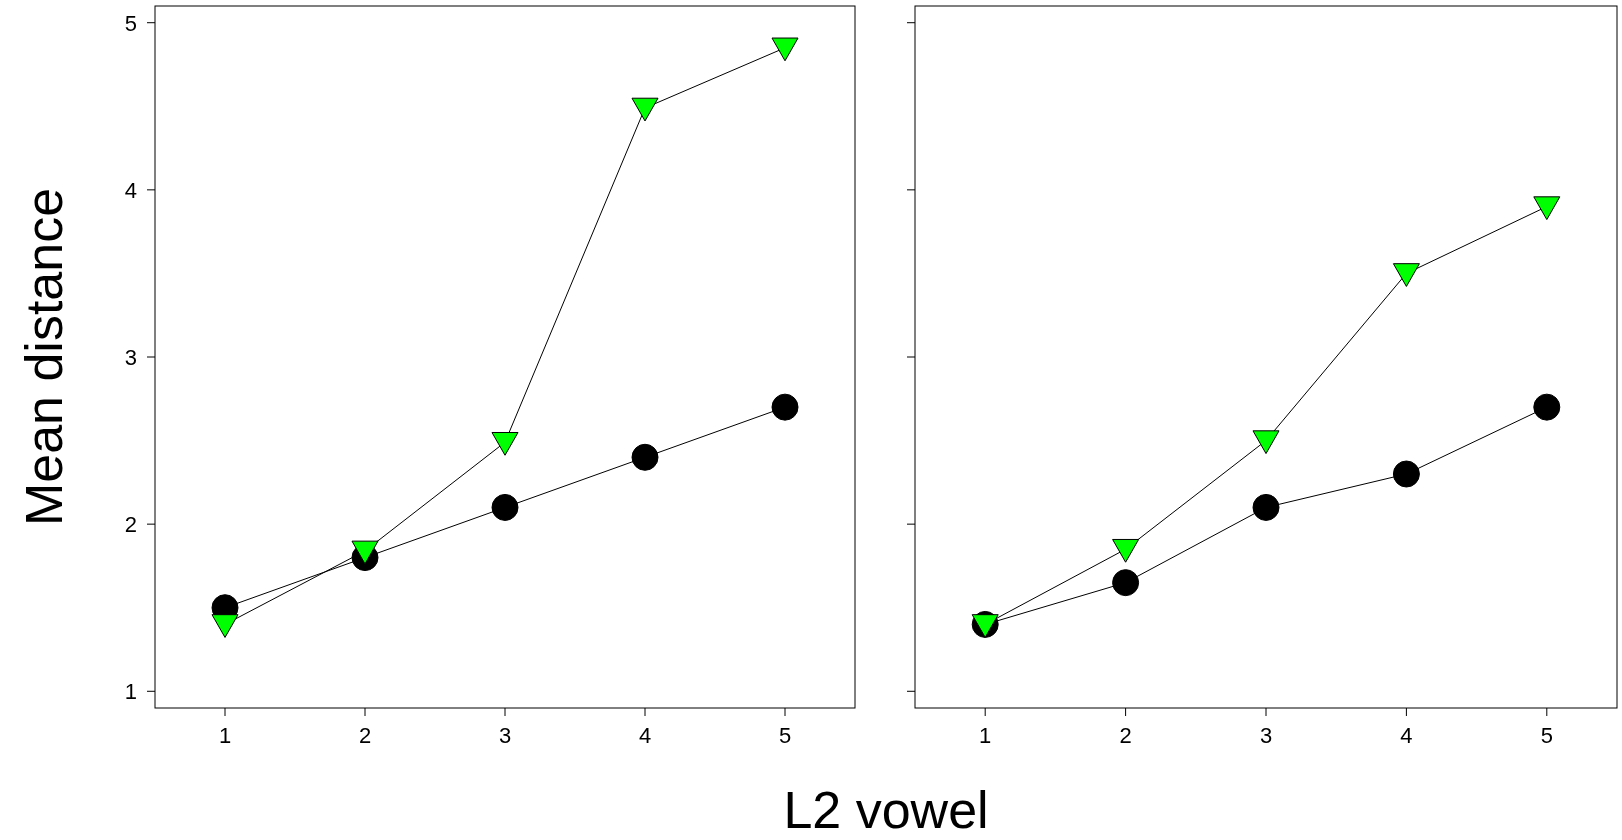  What do you see at coordinates (130, 190) in the screenshot?
I see `y-tick-label: 4` at bounding box center [130, 190].